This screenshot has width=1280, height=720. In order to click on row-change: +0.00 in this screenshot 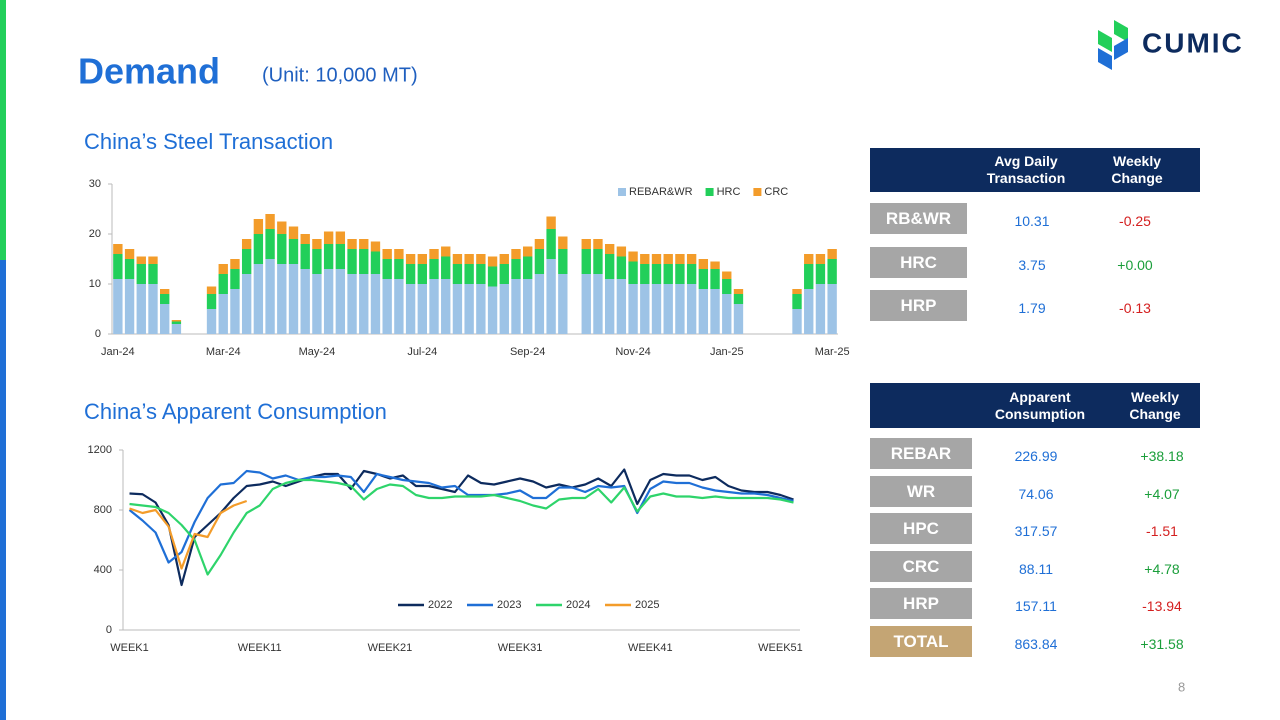, I will do `click(1135, 264)`.